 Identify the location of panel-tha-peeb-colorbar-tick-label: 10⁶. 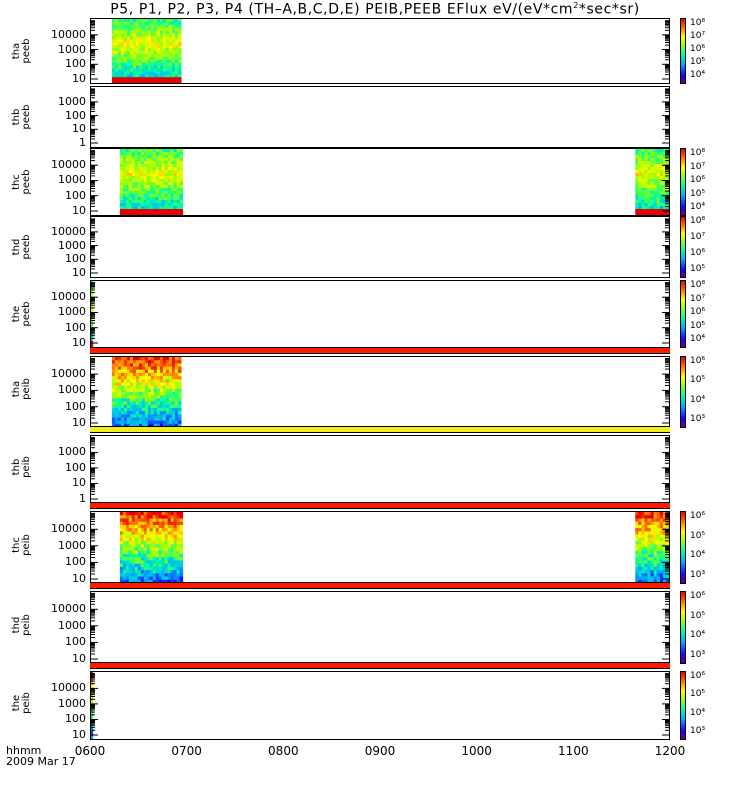
(698, 49).